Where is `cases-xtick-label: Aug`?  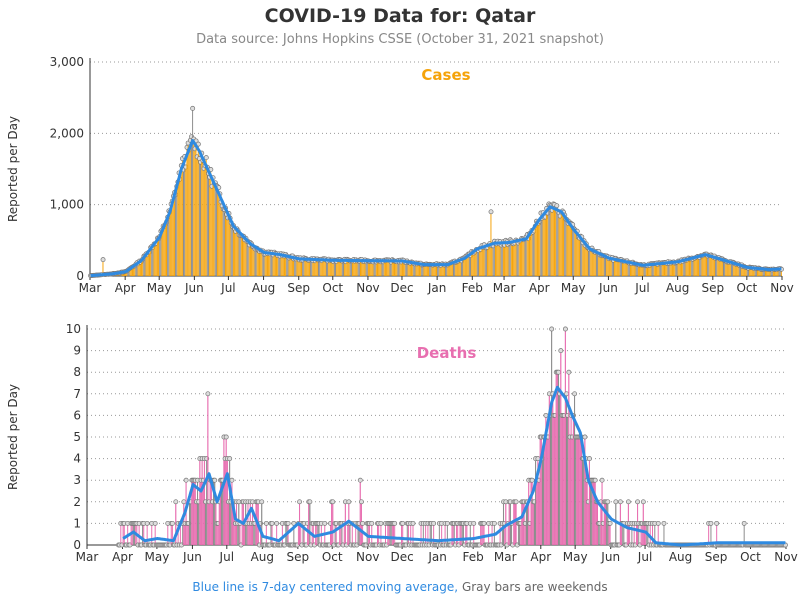 cases-xtick-label: Aug is located at coordinates (677, 288).